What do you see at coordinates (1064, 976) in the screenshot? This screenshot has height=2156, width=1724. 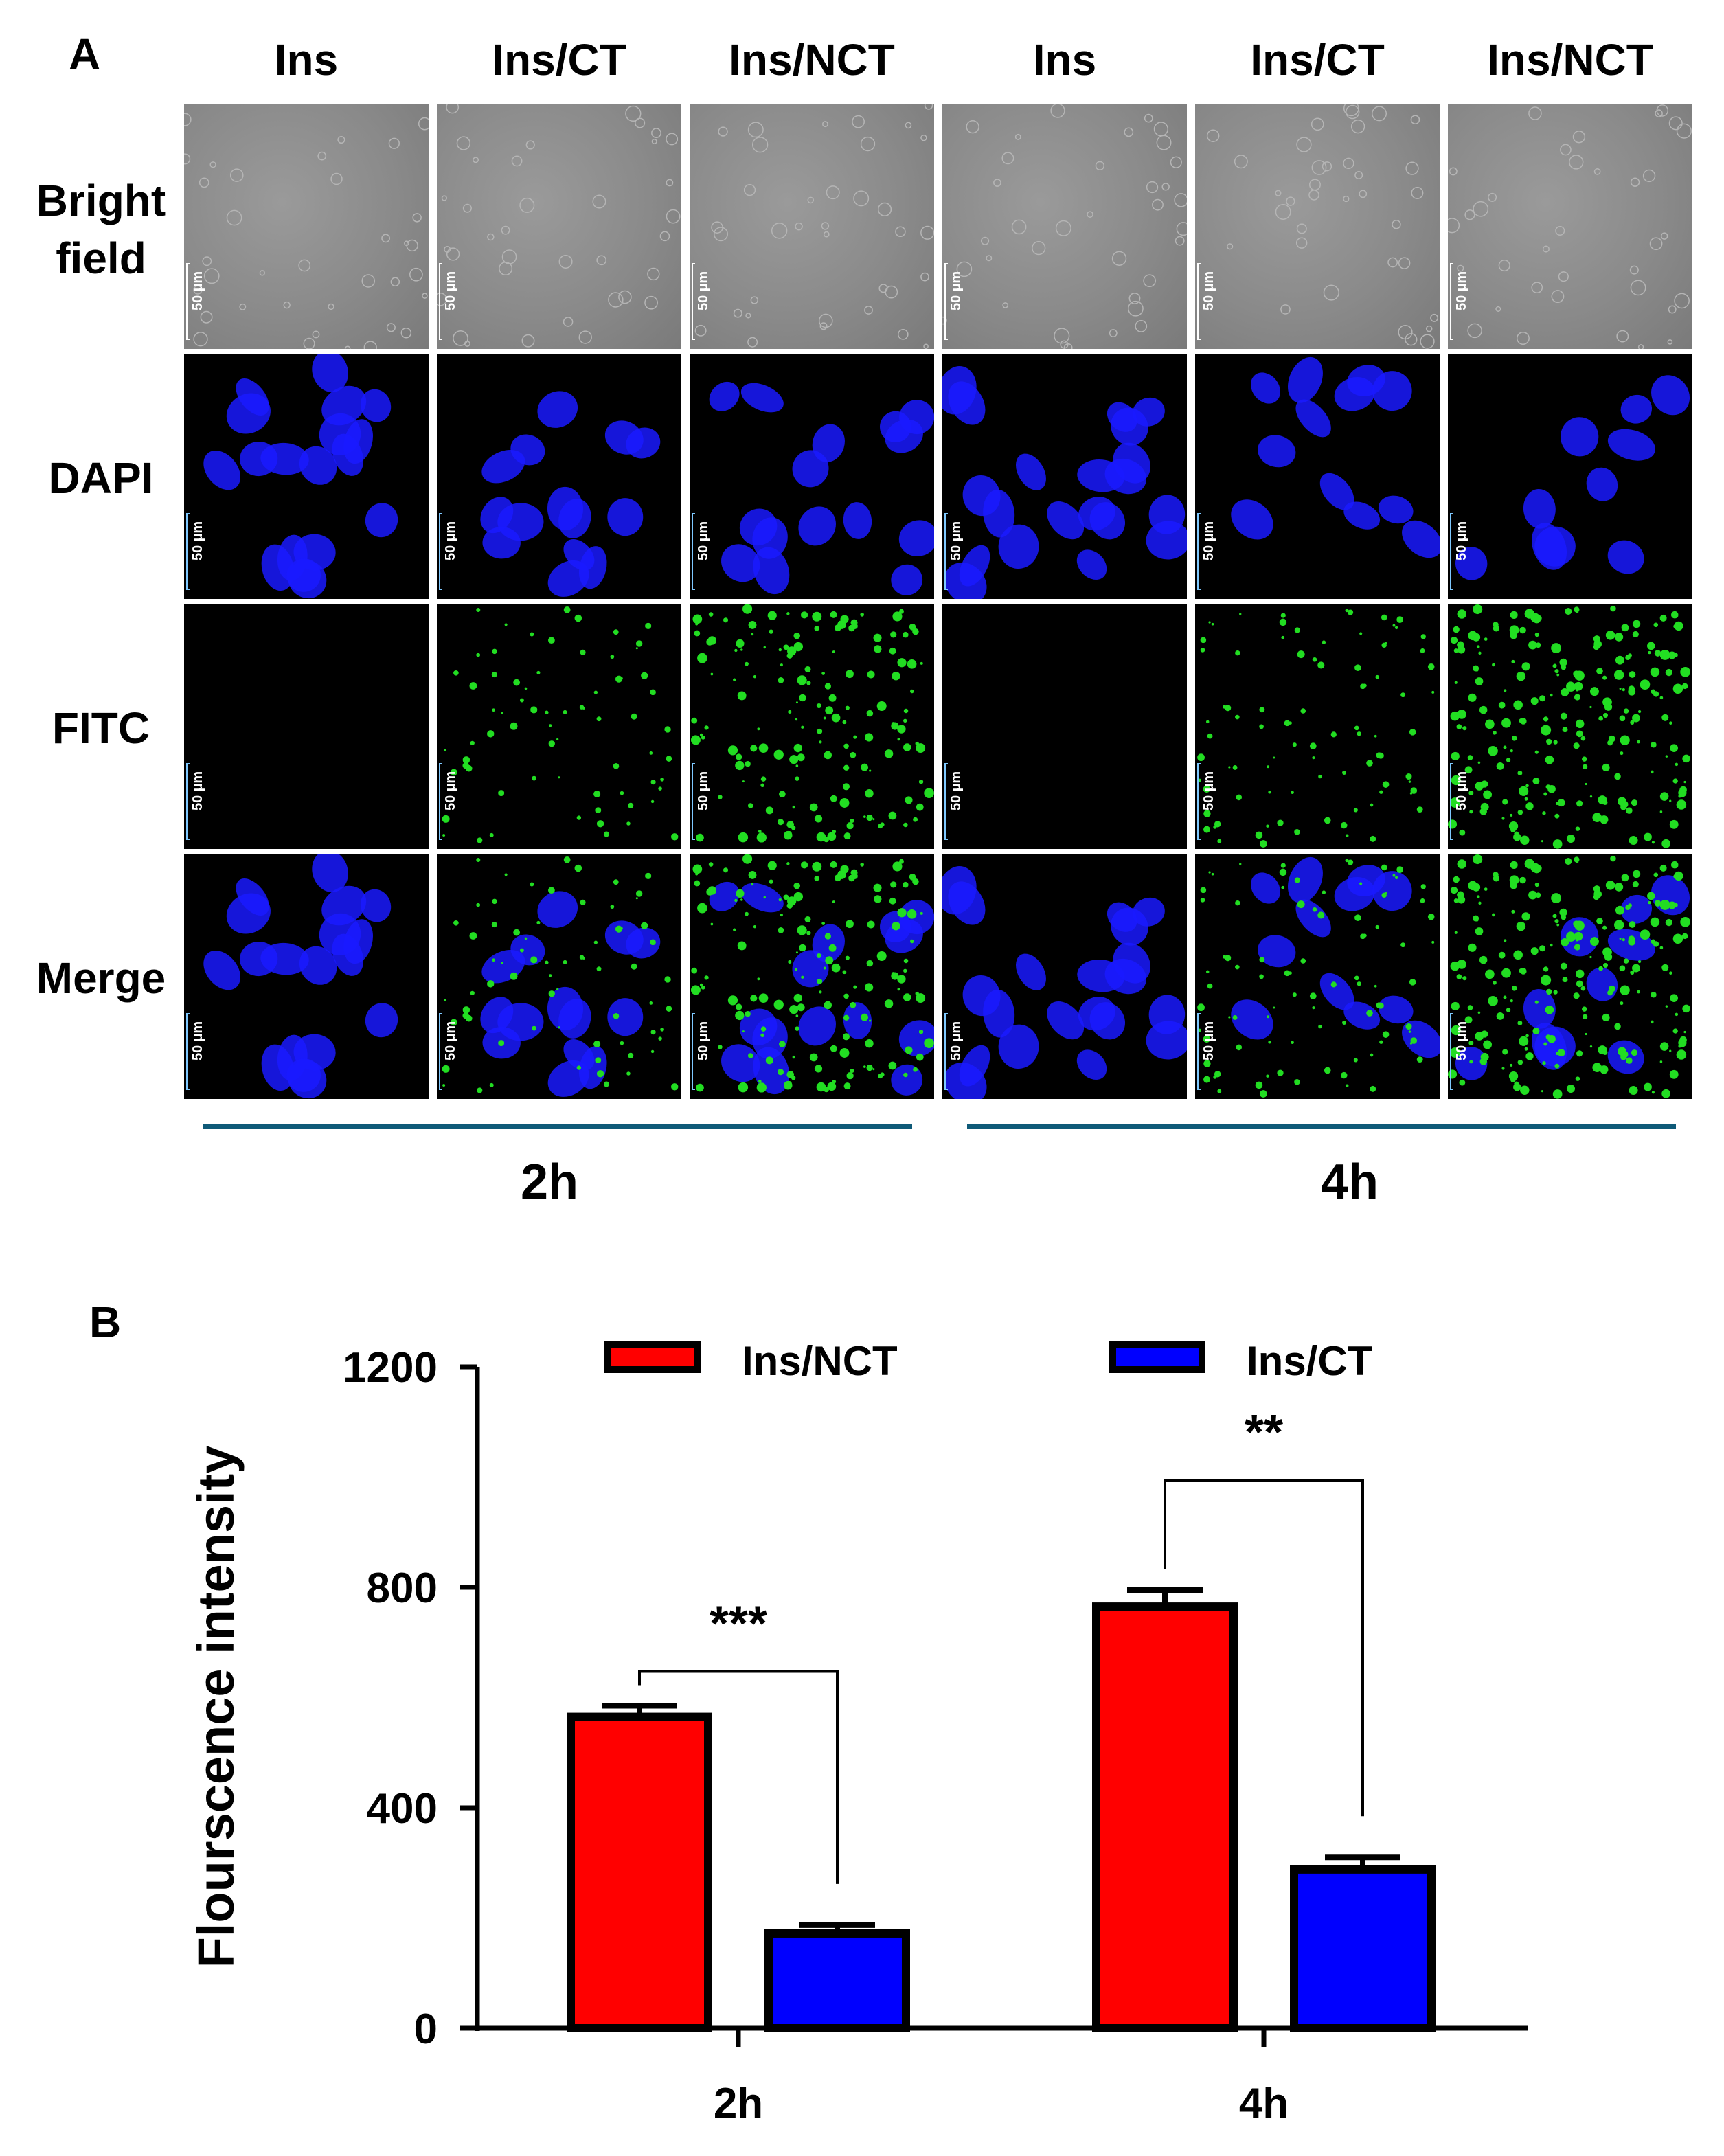 I see `micrograph-merge-4: 50 µm` at bounding box center [1064, 976].